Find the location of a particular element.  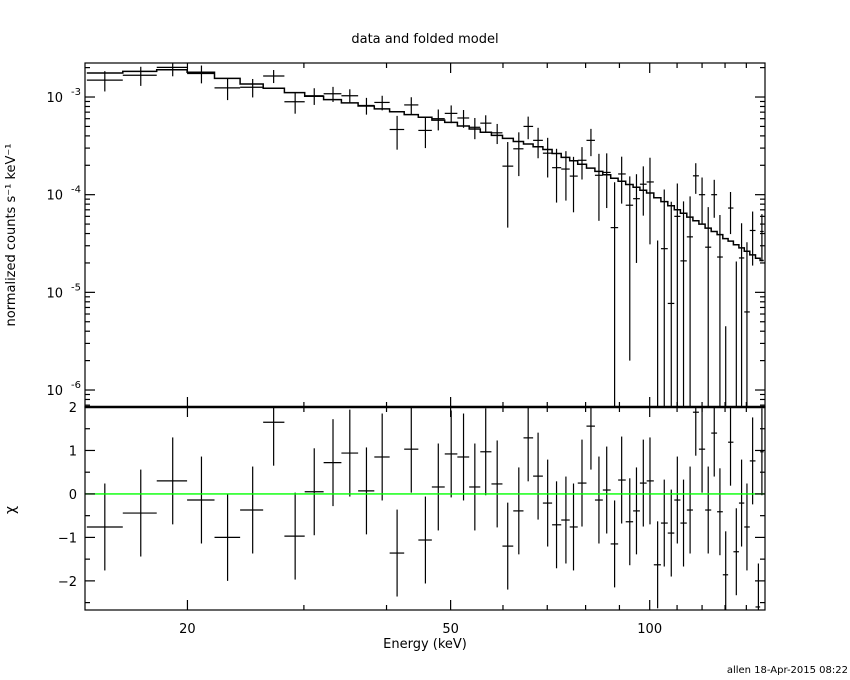

residual-y-tick-label: 0 is located at coordinates (73, 495).